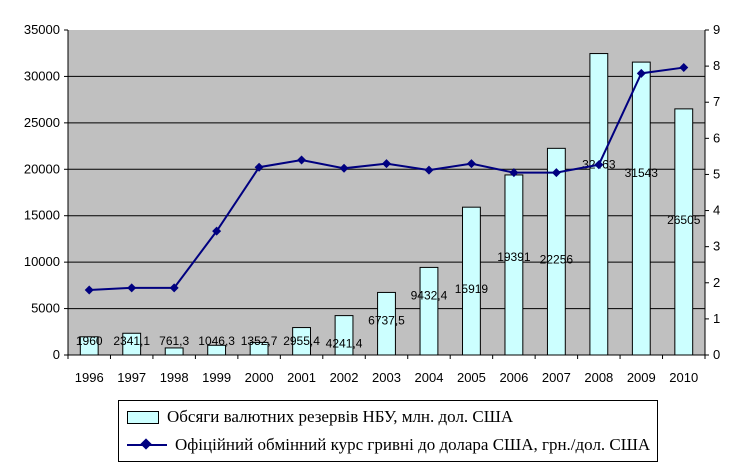 The image size is (746, 468). Describe the element at coordinates (89, 341) in the screenshot. I see `bar-value-label: 1960` at that location.